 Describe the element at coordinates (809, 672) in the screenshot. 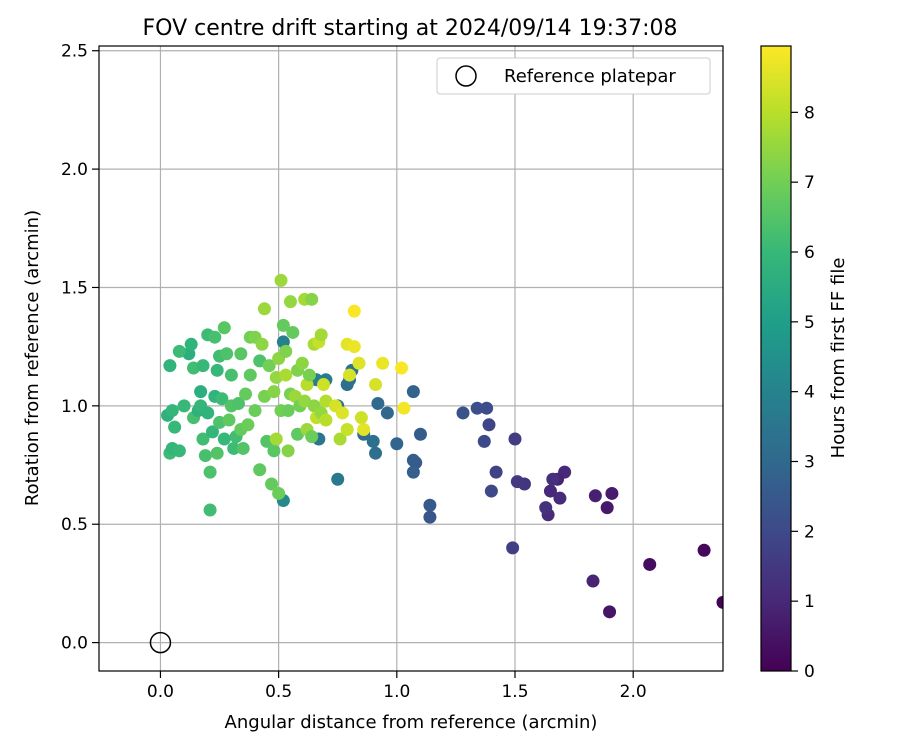

I see `colorbar-tick-label: 0` at that location.